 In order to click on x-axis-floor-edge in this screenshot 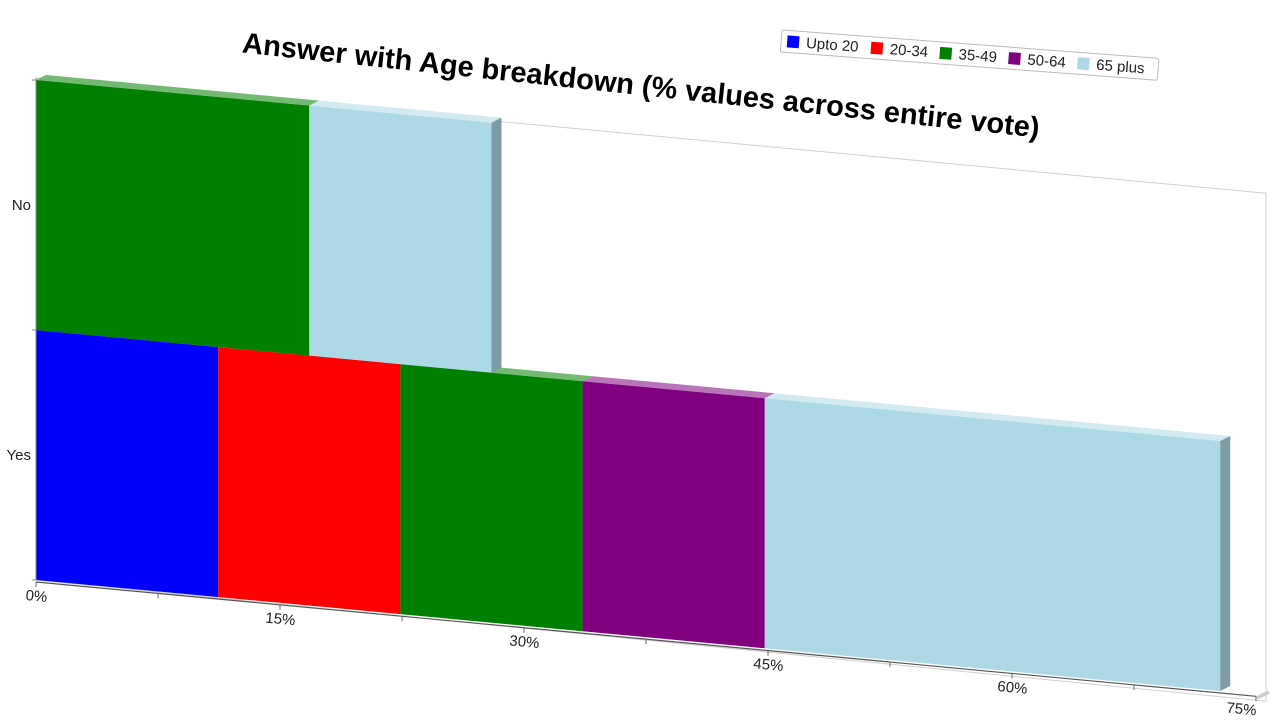, I will do `click(1263, 695)`.